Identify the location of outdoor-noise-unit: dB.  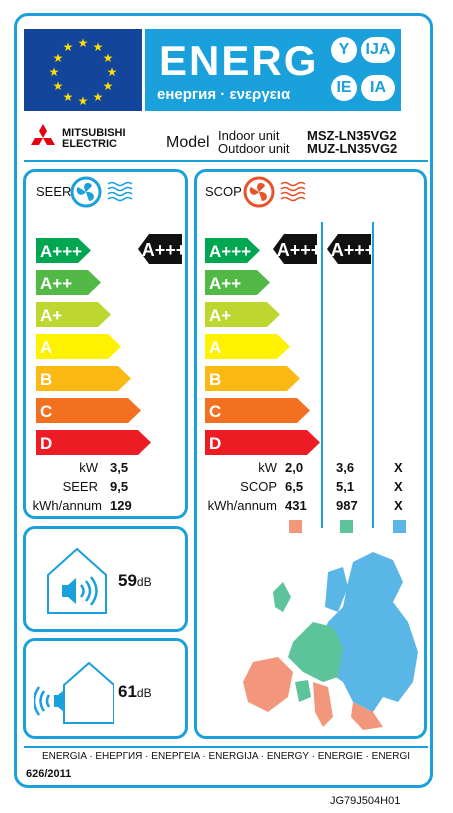
(144, 693).